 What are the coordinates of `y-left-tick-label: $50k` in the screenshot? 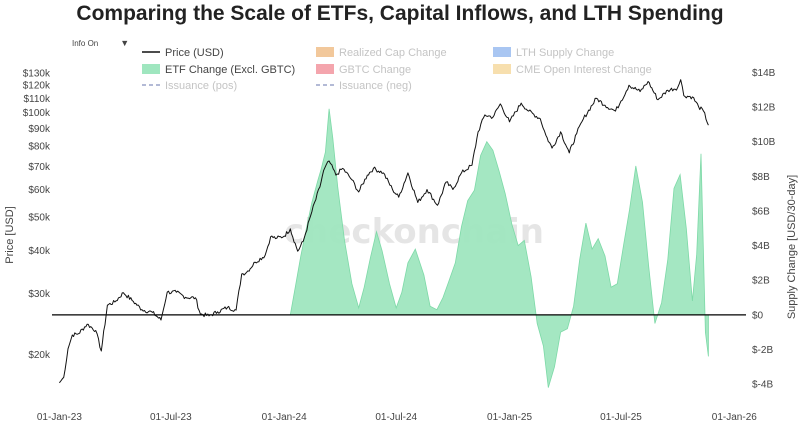 It's located at (39, 217).